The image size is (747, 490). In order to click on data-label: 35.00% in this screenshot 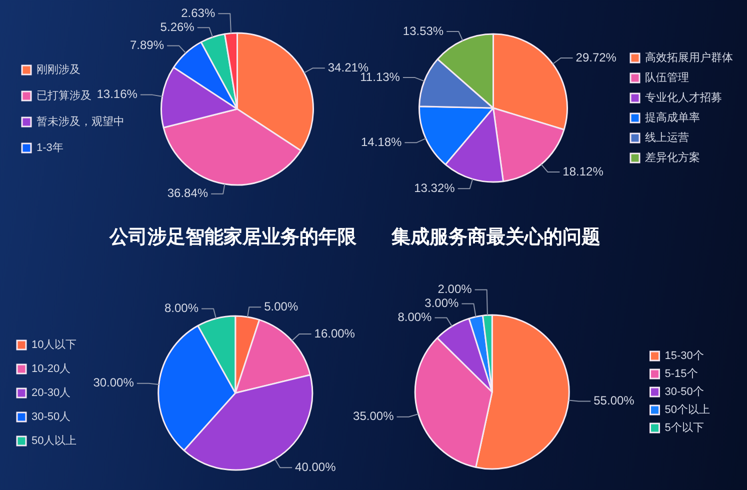, I will do `click(373, 416)`.